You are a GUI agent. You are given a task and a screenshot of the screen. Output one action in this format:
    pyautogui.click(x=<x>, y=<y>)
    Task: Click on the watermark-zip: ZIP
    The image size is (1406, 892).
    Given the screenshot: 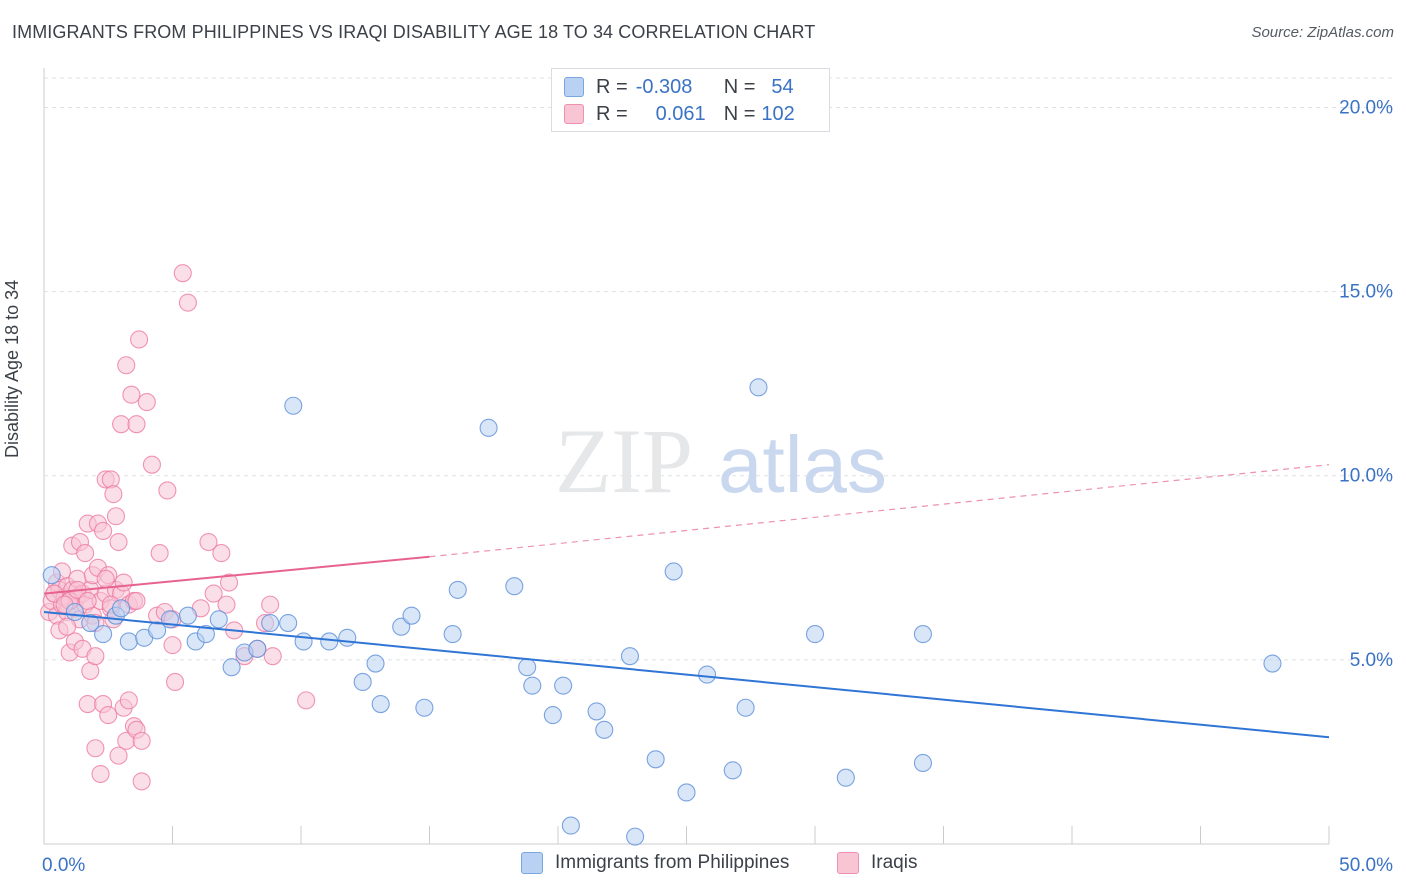 What is the action you would take?
    pyautogui.click(x=624, y=461)
    